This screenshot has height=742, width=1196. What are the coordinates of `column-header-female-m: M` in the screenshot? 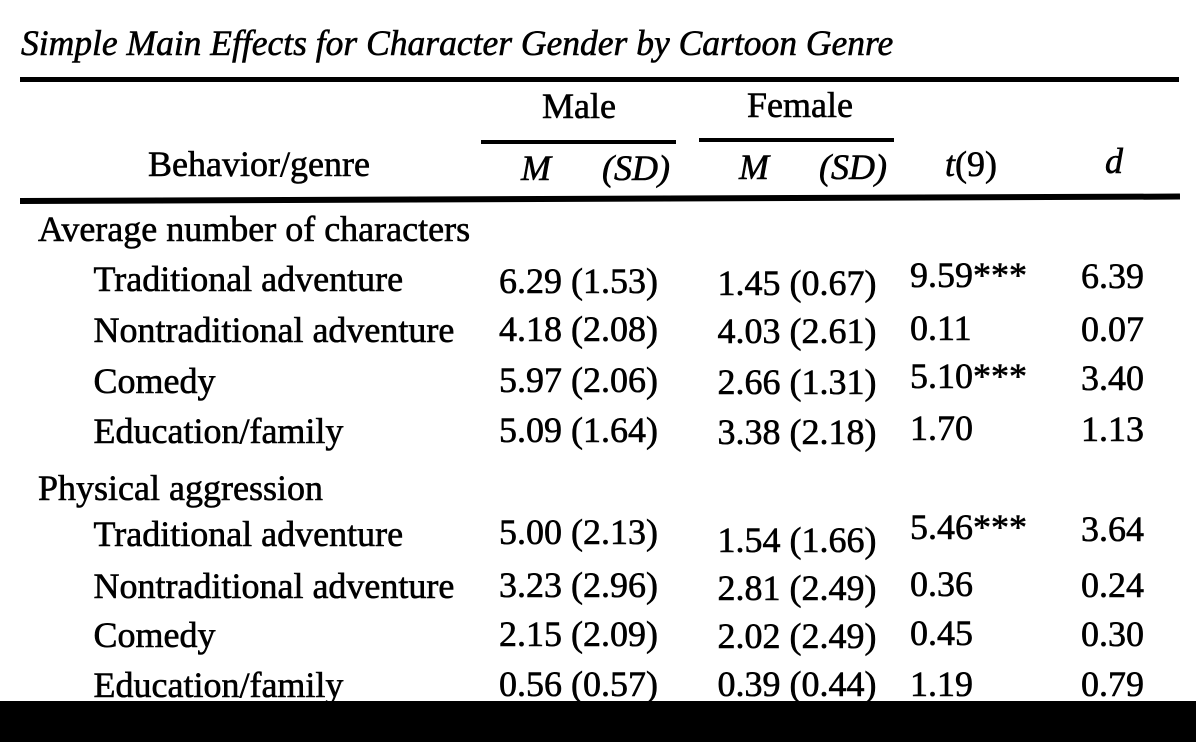 It's located at (754, 166).